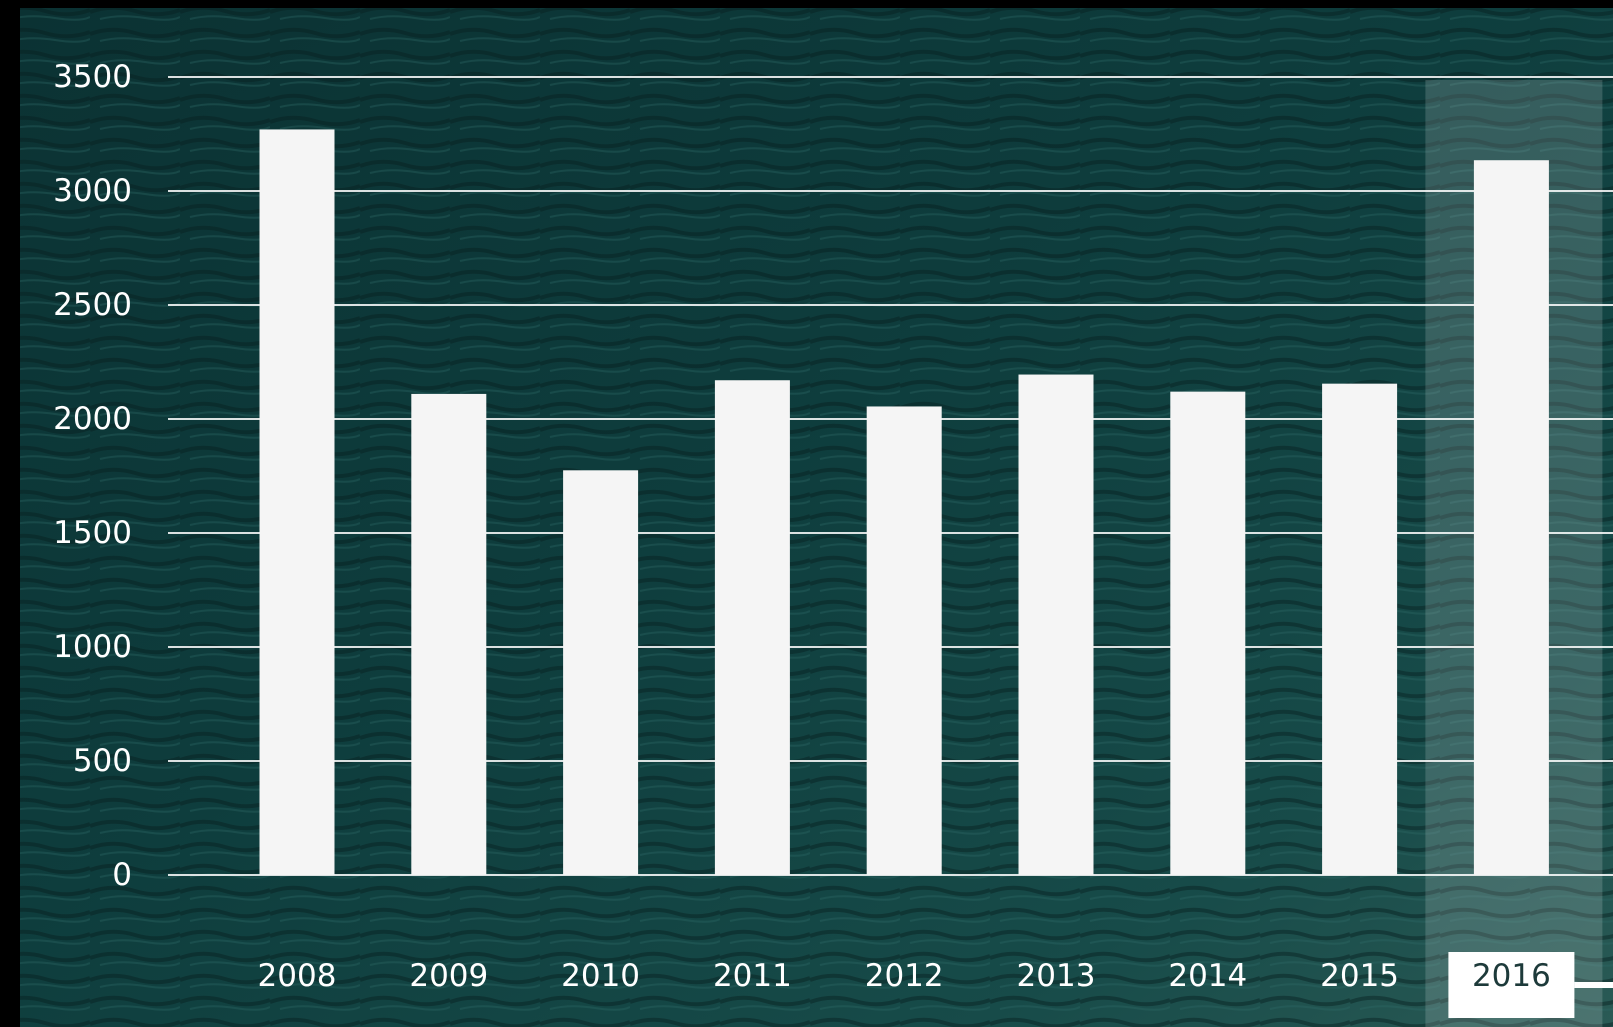 This screenshot has height=1027, width=1613. I want to click on bar-2010, so click(601, 672).